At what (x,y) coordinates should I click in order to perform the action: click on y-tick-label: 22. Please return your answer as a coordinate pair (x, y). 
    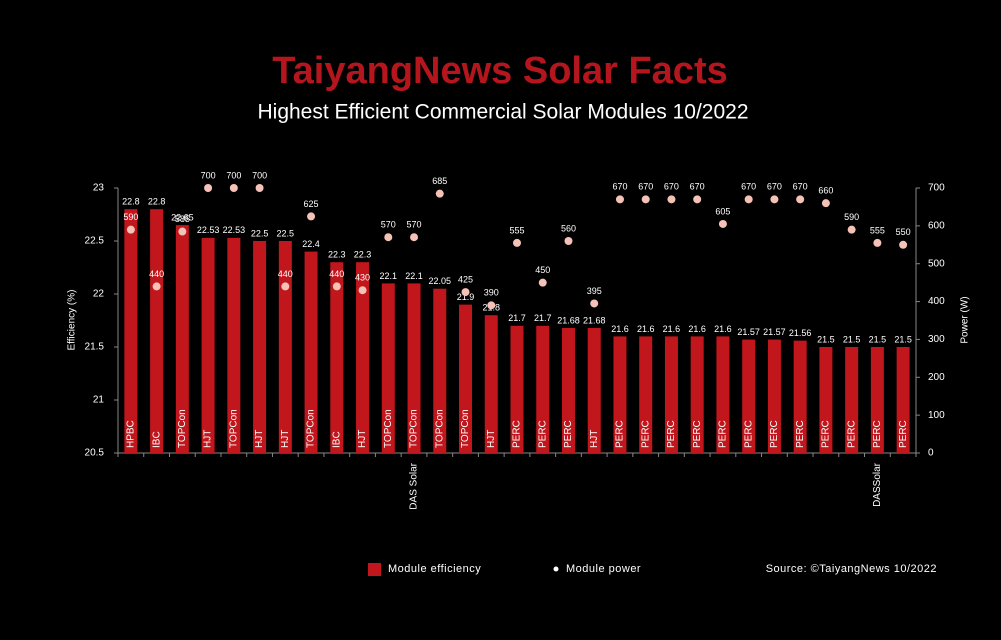
    Looking at the image, I should click on (99, 294).